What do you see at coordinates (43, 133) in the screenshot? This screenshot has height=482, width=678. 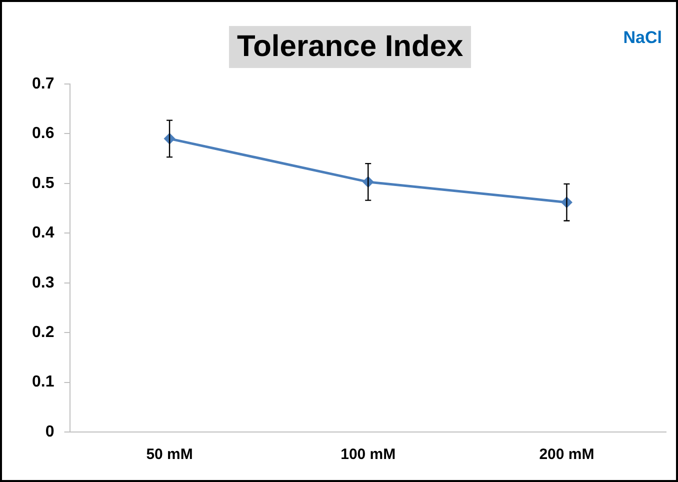 I see `y-tick-label: 0.6` at bounding box center [43, 133].